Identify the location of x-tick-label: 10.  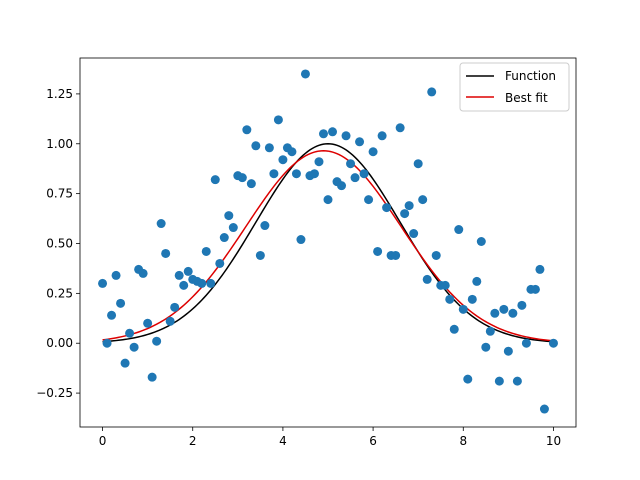
(553, 441).